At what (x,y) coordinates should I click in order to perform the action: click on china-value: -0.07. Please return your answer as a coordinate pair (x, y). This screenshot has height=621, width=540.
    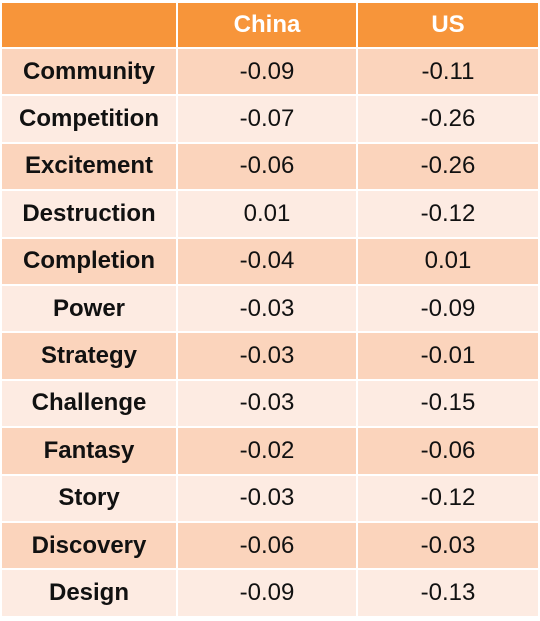
    Looking at the image, I should click on (268, 120).